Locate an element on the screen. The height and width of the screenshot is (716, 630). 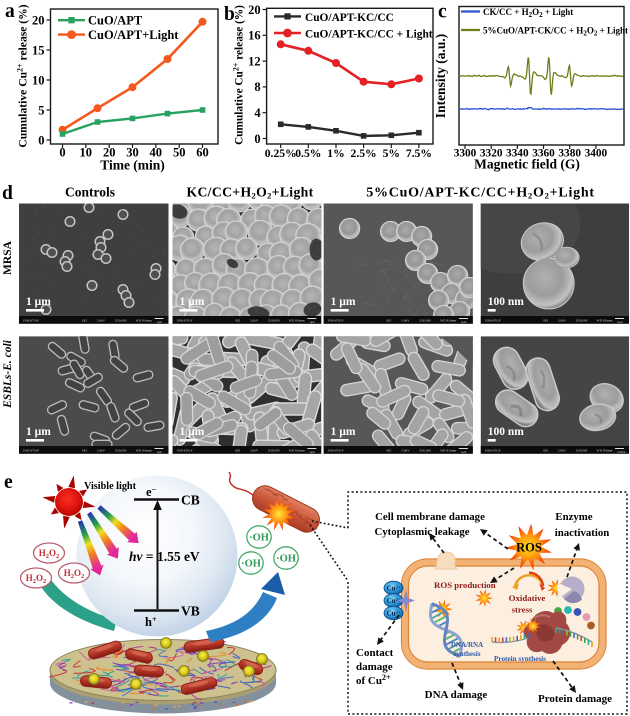
svg-text: Time (min) is located at coordinates (132, 165).